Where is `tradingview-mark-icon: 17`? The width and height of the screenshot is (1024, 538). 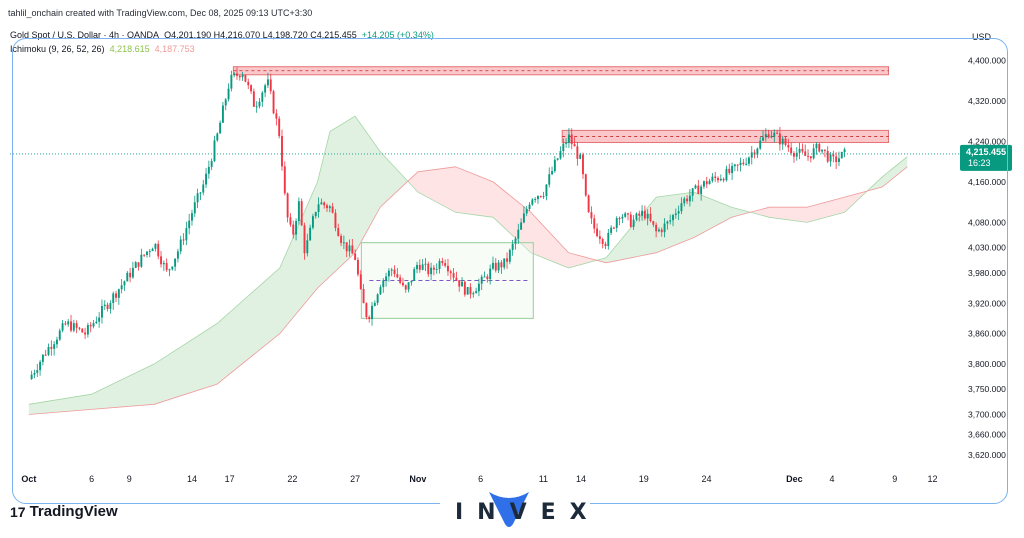 tradingview-mark-icon: 17 is located at coordinates (18, 511).